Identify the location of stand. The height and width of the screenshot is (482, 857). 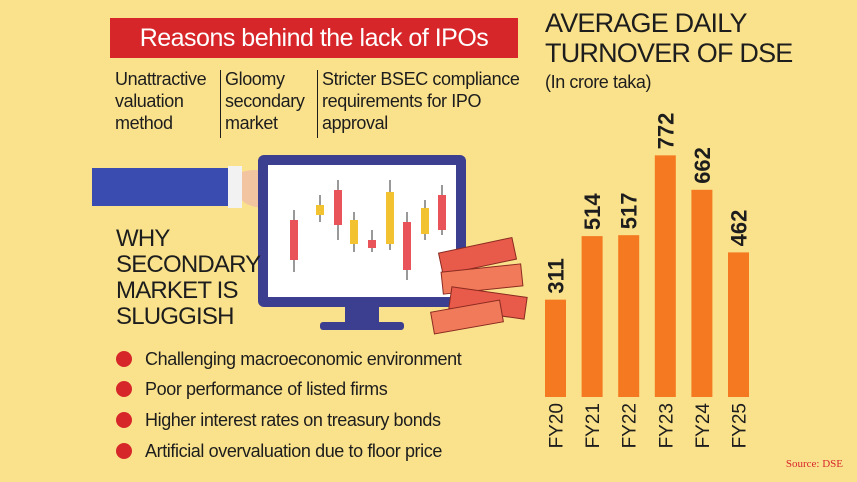
(362, 316).